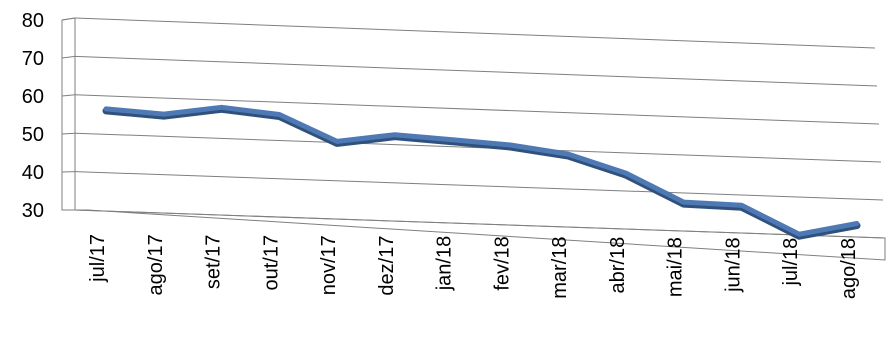 This screenshot has height=343, width=893. I want to click on x-tick-label: abr/18, so click(618, 265).